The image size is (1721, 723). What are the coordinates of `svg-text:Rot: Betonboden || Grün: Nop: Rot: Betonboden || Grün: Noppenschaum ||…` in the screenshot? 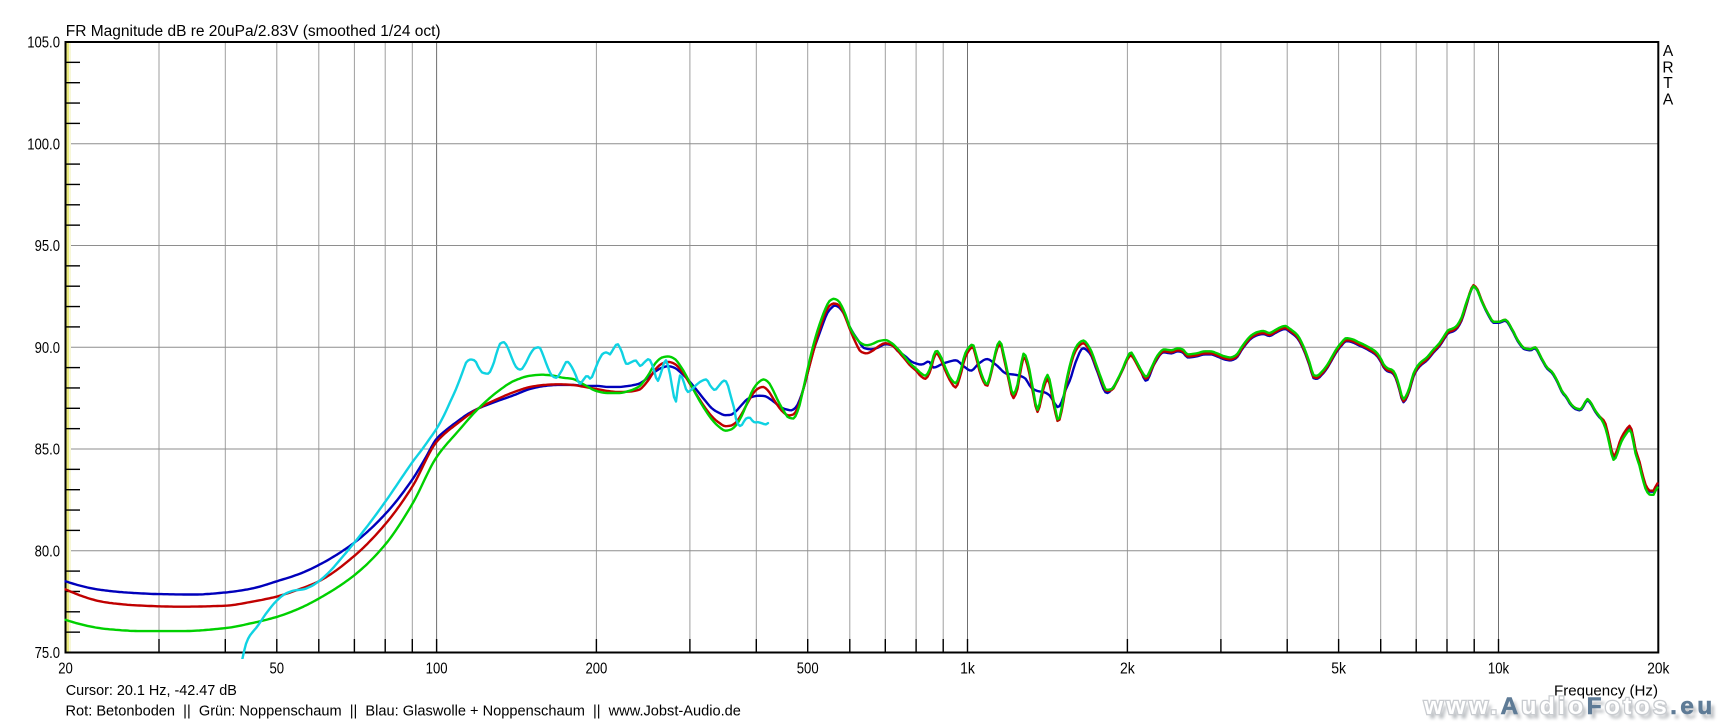 It's located at (403, 712).